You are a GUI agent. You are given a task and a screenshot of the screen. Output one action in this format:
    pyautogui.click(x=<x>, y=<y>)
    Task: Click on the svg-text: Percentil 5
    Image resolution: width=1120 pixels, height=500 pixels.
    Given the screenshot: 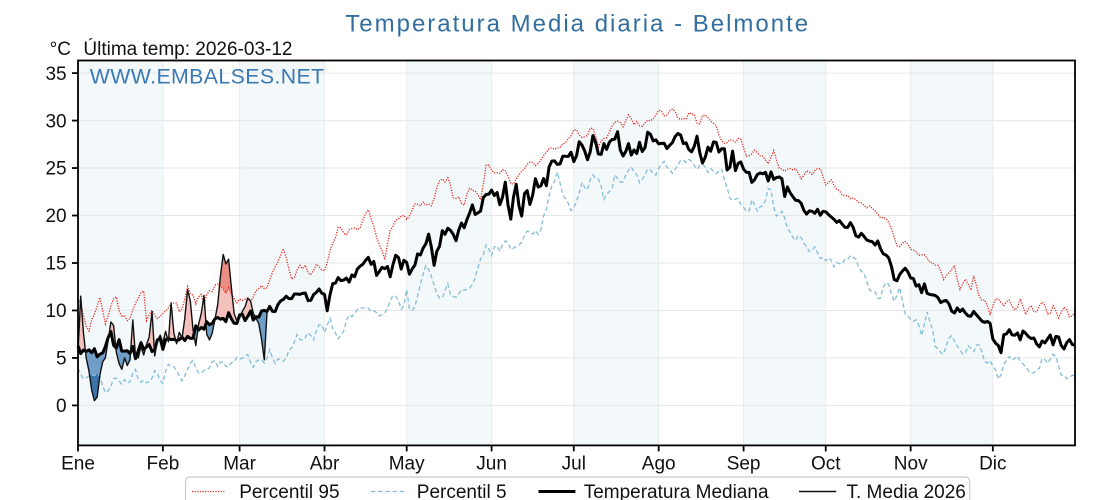 What is the action you would take?
    pyautogui.click(x=462, y=491)
    